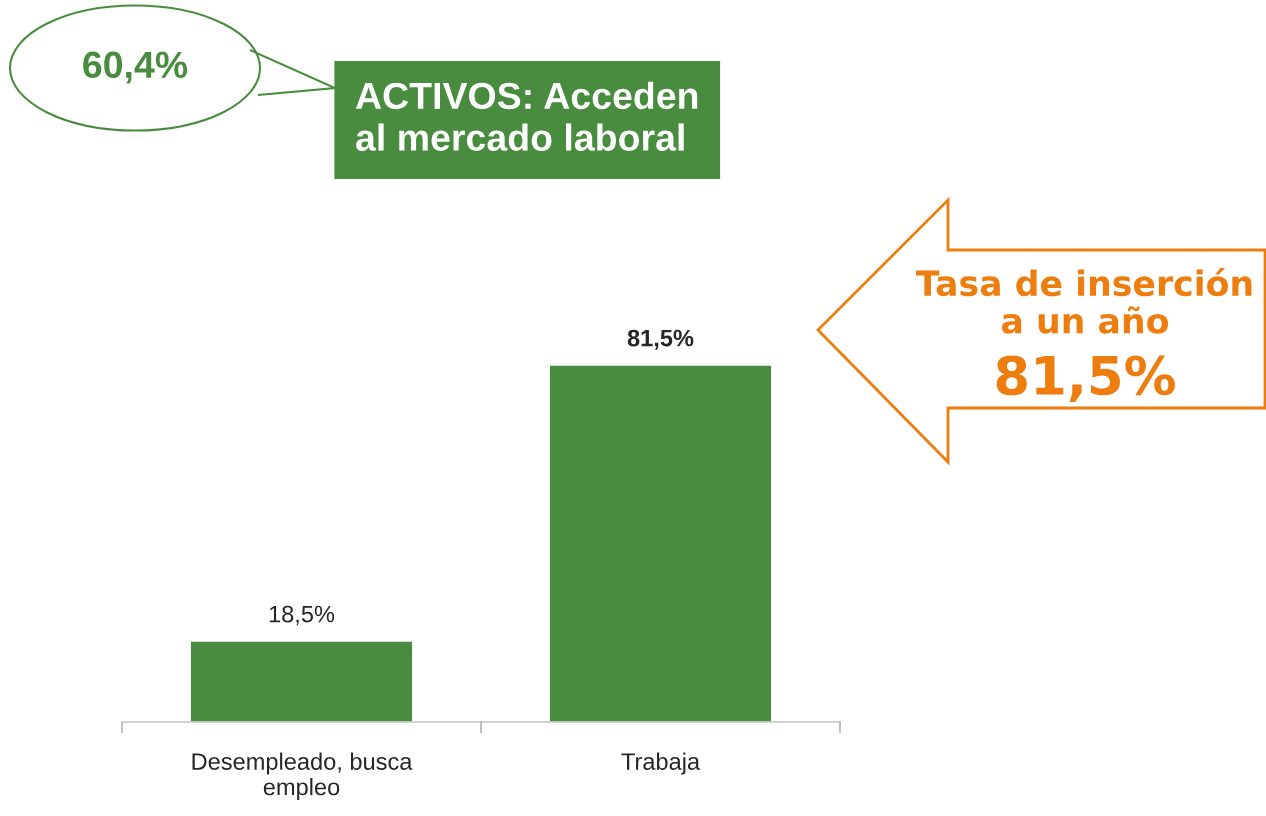  What do you see at coordinates (1085, 379) in the screenshot?
I see `text: 81,5%` at bounding box center [1085, 379].